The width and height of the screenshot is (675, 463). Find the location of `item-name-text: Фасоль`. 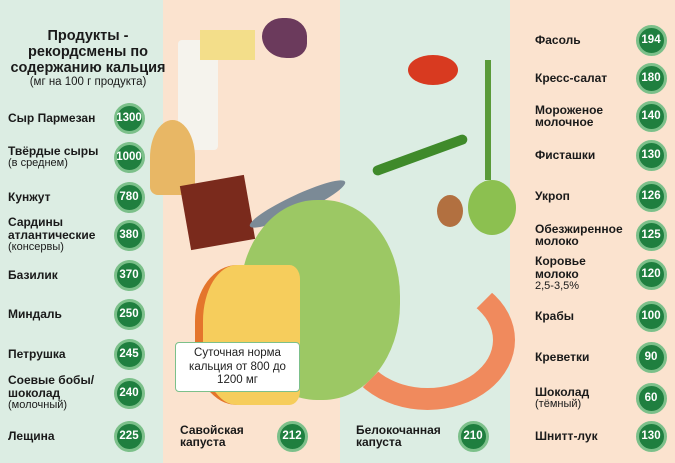

item-name-text: Фасоль is located at coordinates (558, 39).